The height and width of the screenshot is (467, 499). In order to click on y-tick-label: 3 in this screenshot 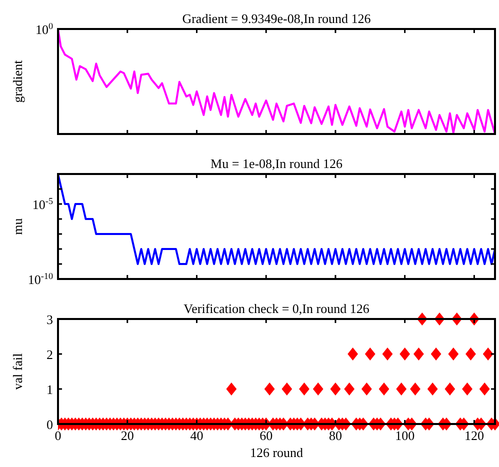, I will do `click(49, 319)`.